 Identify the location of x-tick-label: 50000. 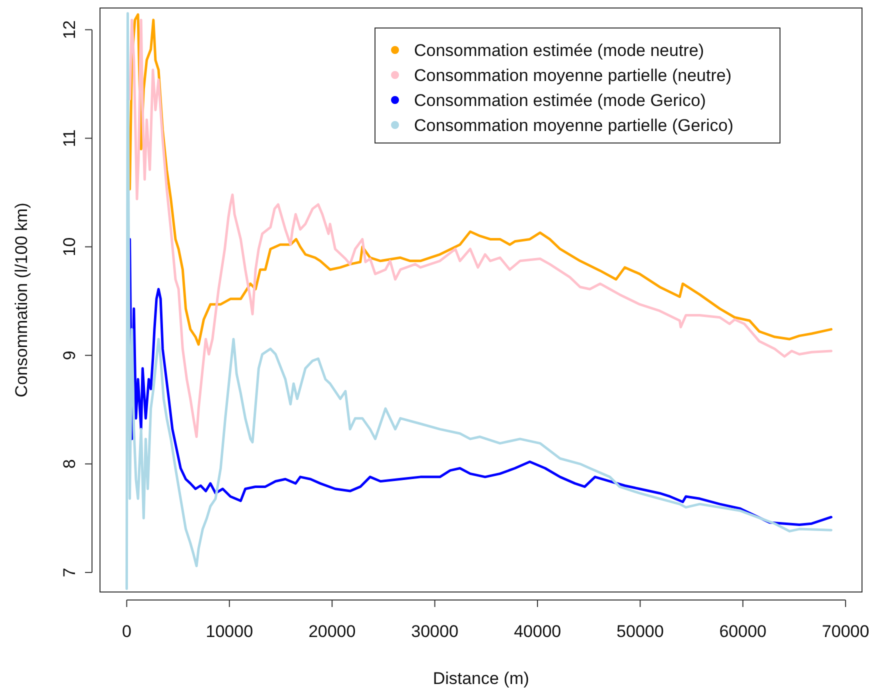
(640, 631).